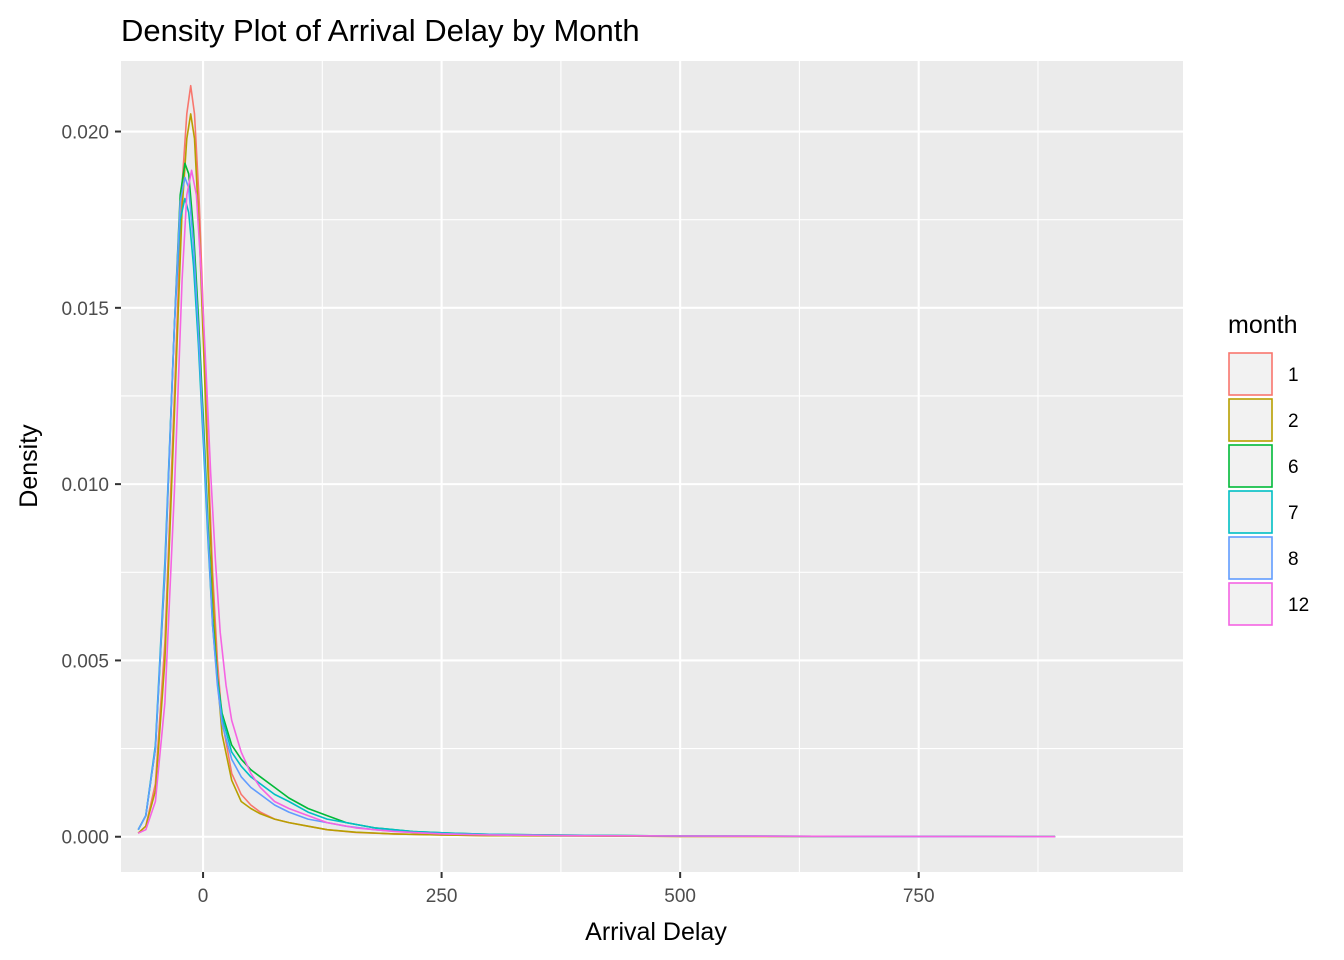  Describe the element at coordinates (29, 466) in the screenshot. I see `y-axis-title: Density` at that location.